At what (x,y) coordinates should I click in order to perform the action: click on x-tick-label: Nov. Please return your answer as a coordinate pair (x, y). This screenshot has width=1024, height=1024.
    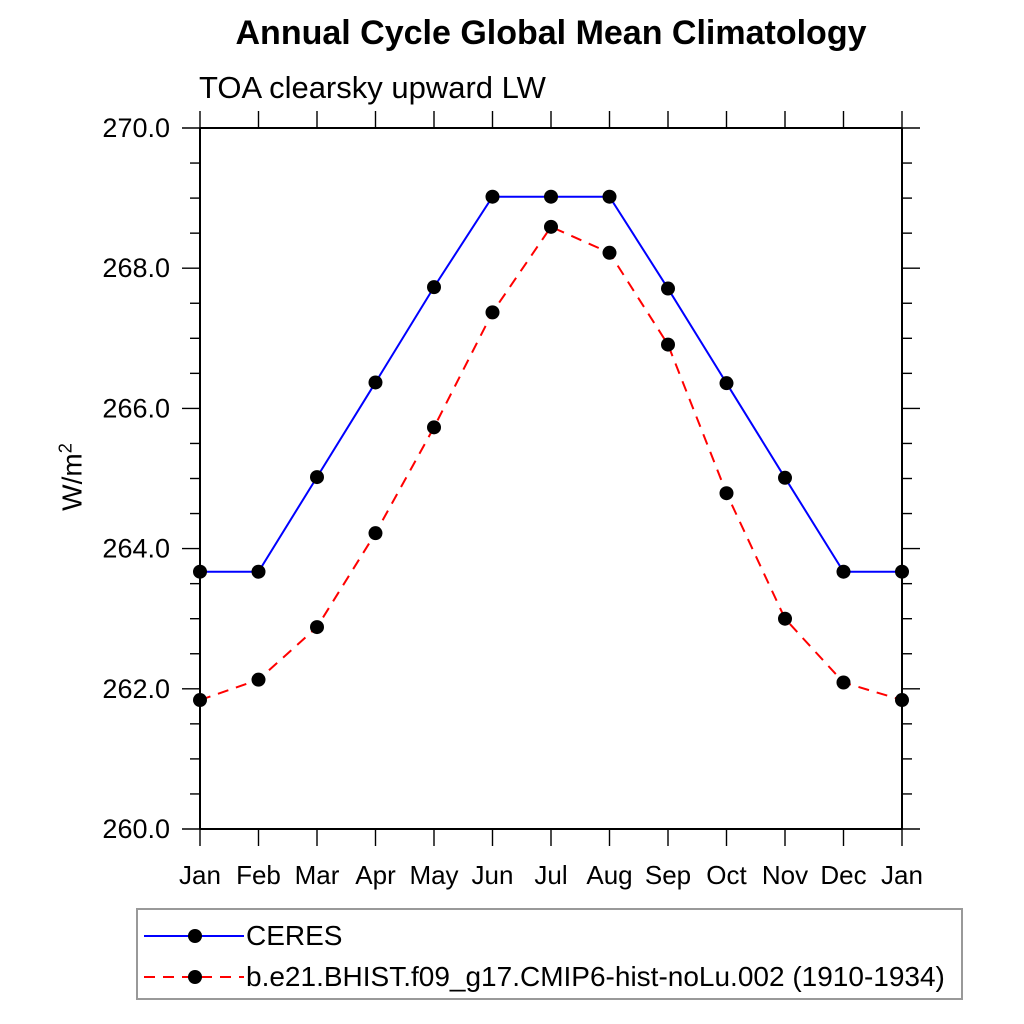
    Looking at the image, I should click on (785, 875).